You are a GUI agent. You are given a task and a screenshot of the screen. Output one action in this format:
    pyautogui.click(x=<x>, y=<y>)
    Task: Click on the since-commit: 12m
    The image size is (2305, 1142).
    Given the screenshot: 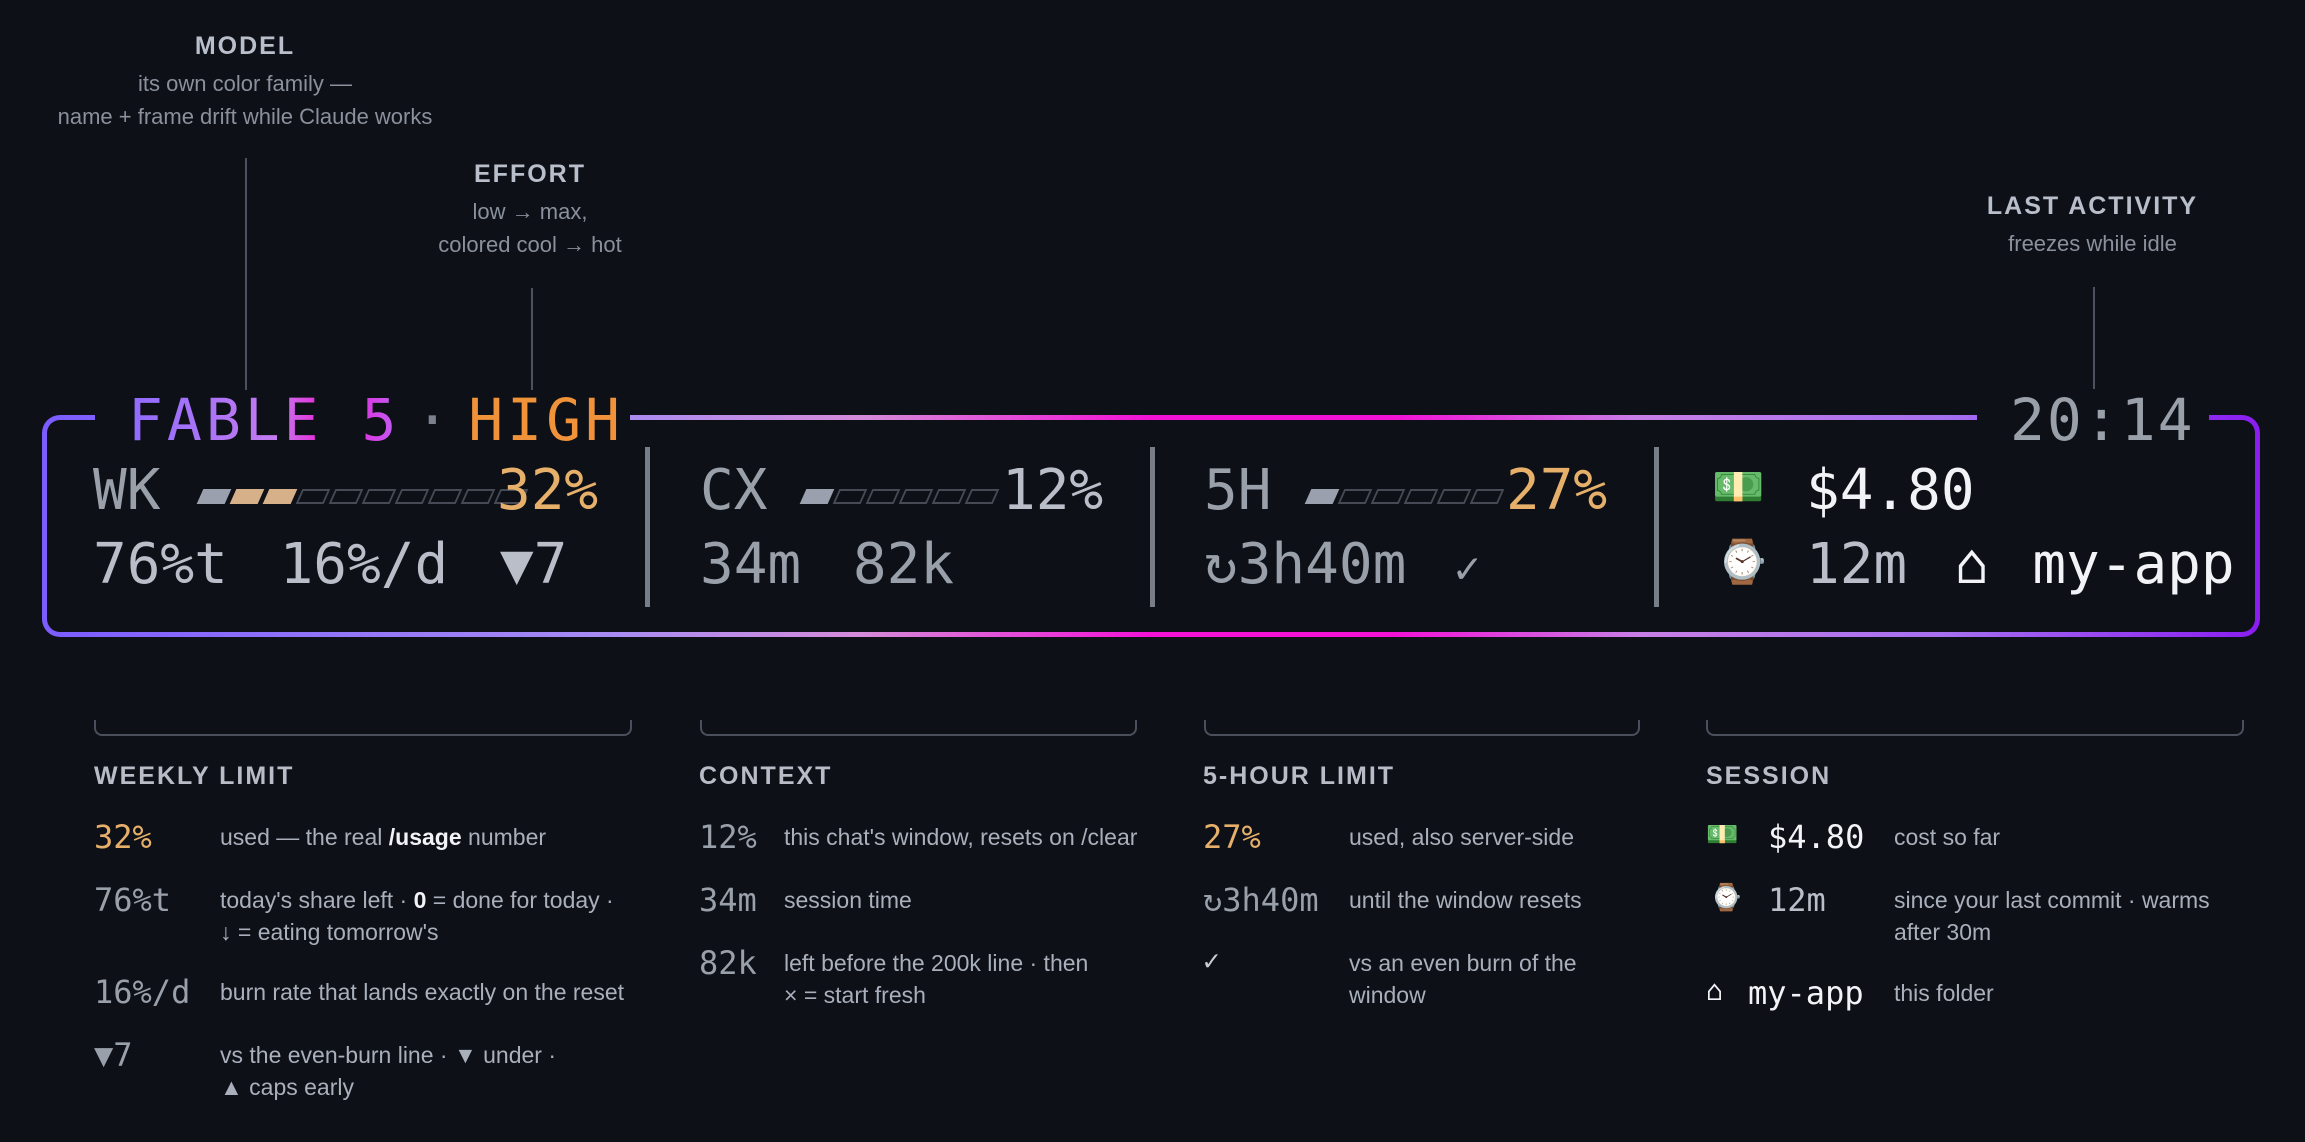 What is the action you would take?
    pyautogui.click(x=1857, y=564)
    